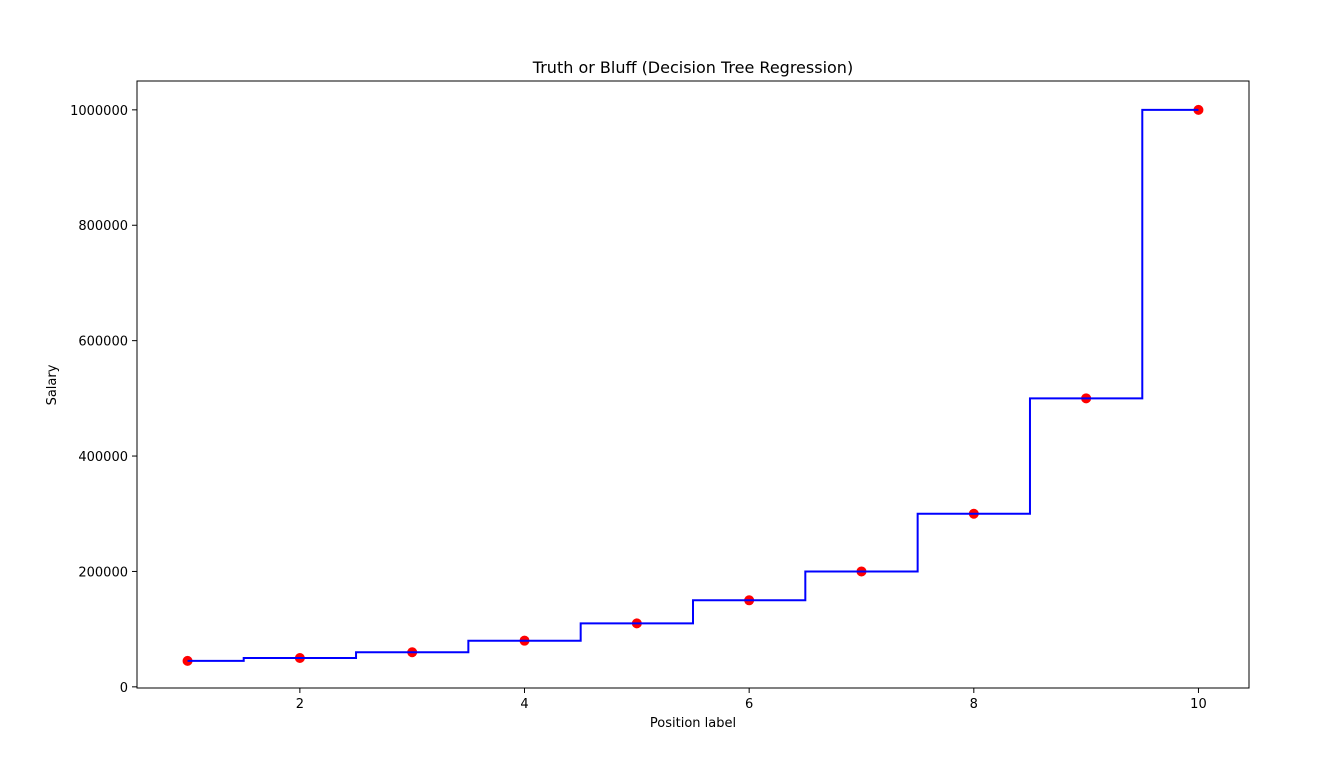  Describe the element at coordinates (524, 704) in the screenshot. I see `x-tick-label: 4` at that location.